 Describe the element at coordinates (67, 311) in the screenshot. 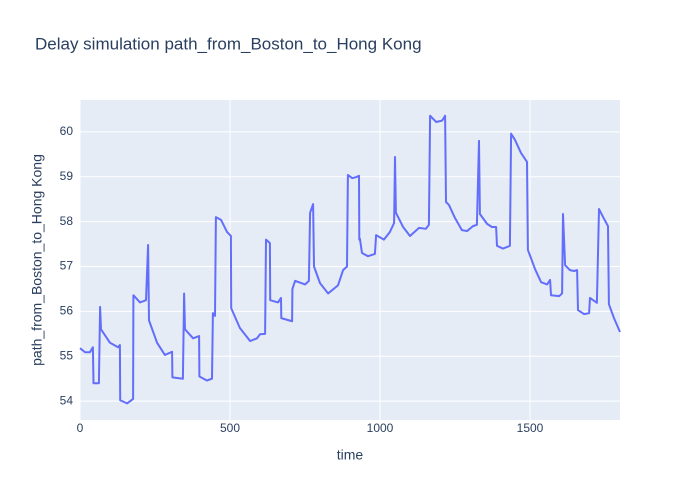

I see `y-tick-label: 56` at that location.